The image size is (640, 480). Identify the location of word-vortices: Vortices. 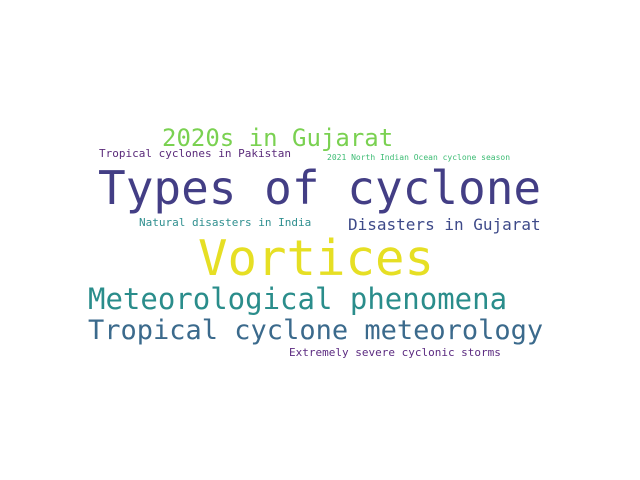
(316, 258).